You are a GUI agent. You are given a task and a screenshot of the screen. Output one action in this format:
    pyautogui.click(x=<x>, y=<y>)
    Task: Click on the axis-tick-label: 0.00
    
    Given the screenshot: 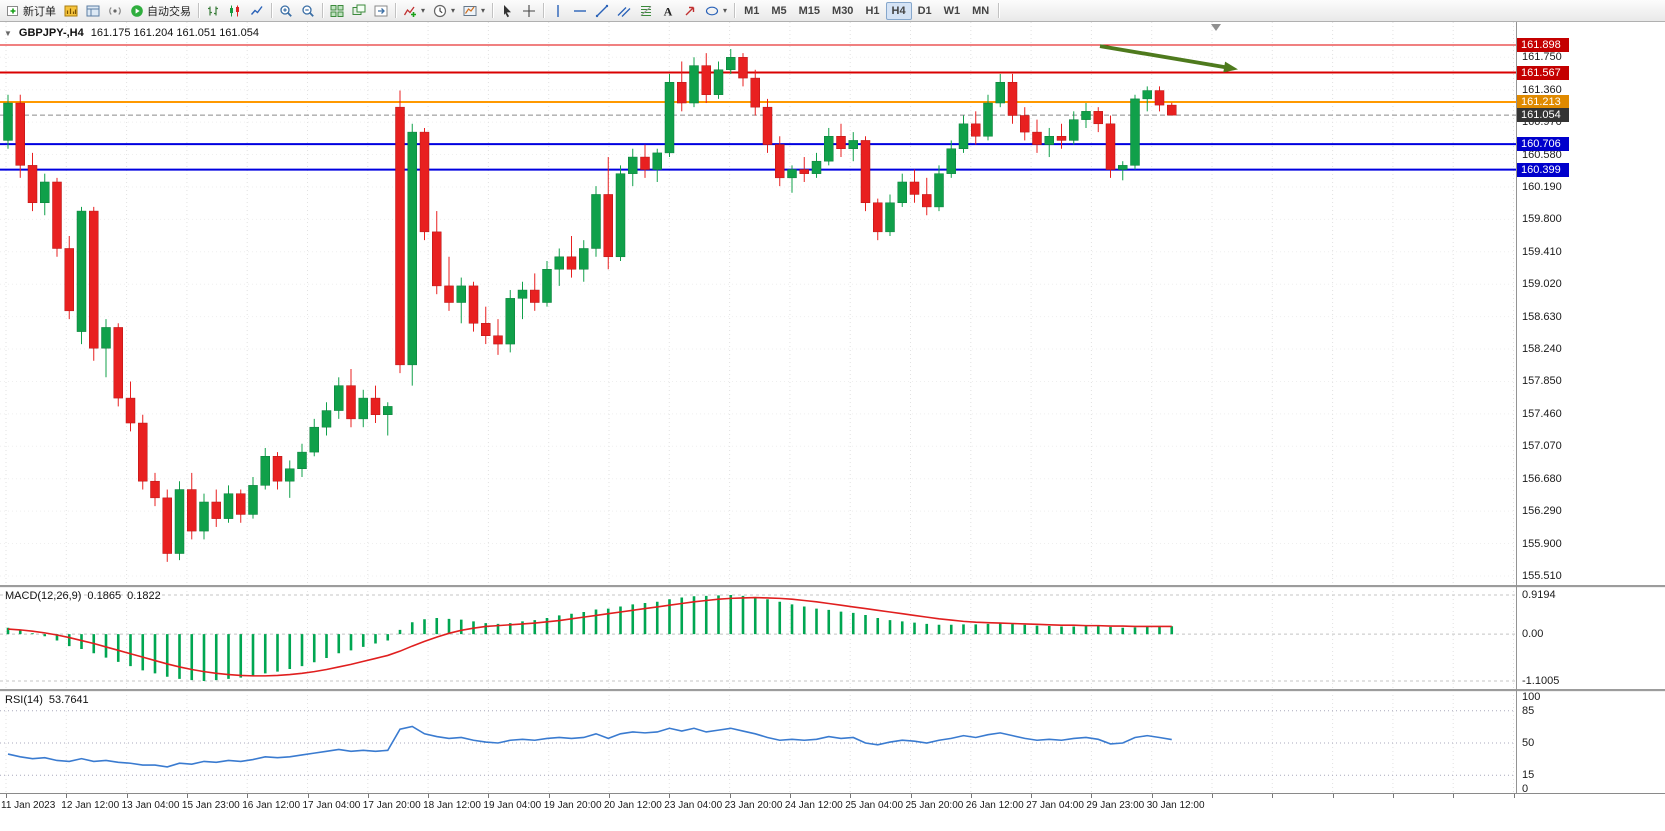 What is the action you would take?
    pyautogui.click(x=1533, y=634)
    